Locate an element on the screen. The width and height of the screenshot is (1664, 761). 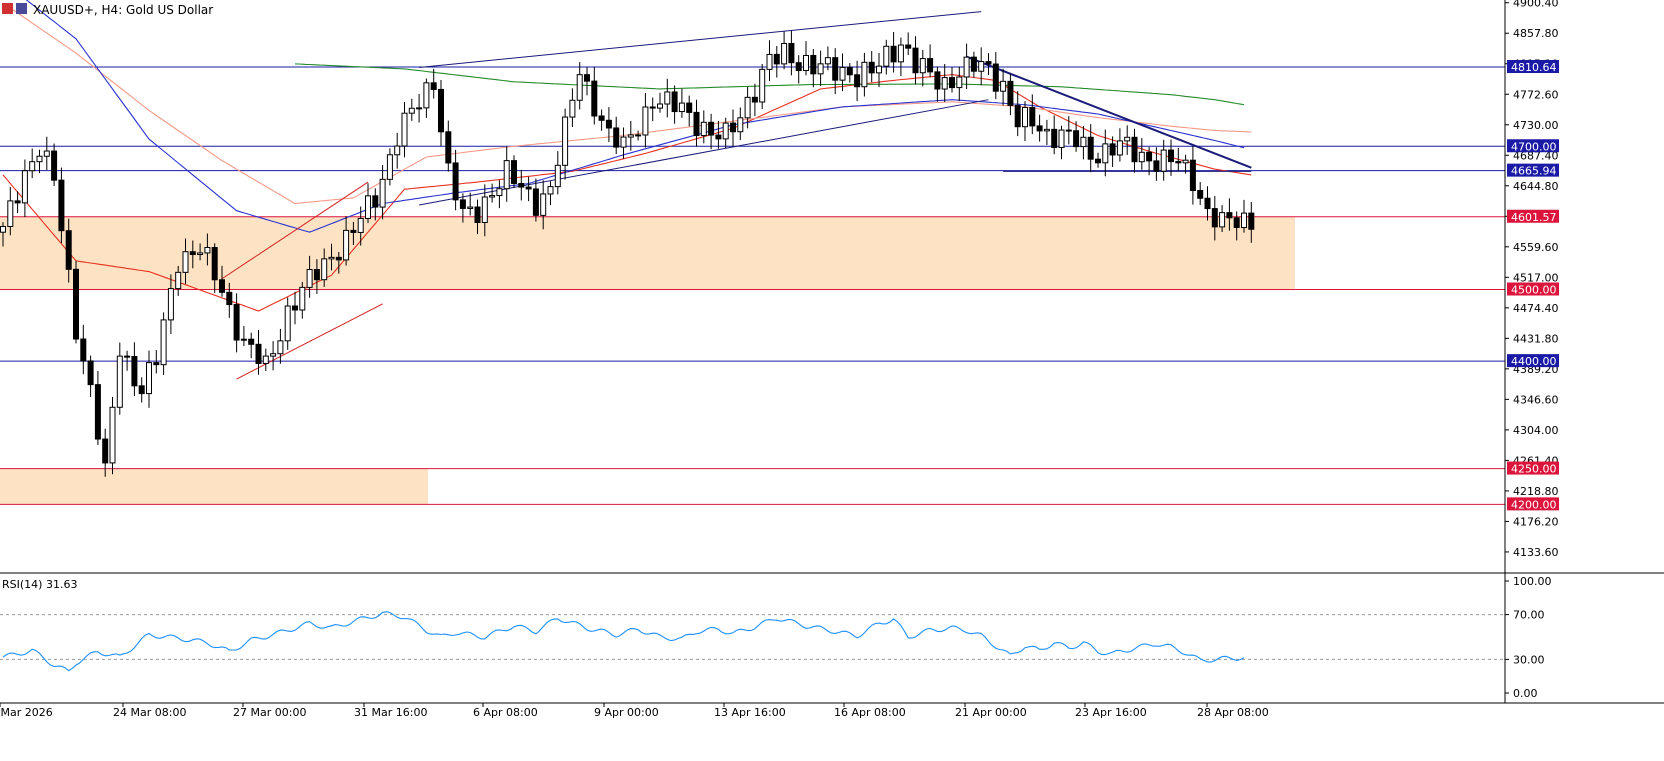
time-tick-label: 23 Apr 16:00 is located at coordinates (1111, 712).